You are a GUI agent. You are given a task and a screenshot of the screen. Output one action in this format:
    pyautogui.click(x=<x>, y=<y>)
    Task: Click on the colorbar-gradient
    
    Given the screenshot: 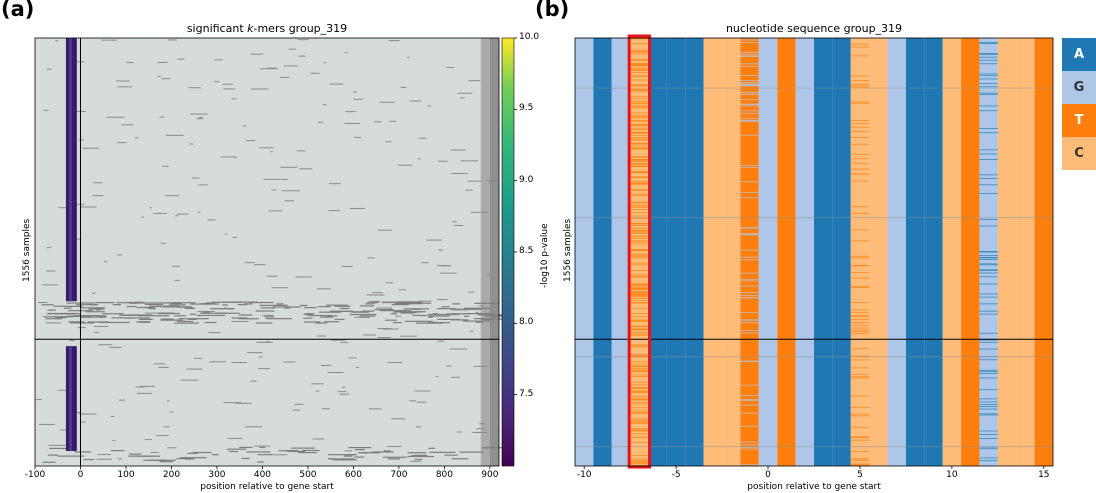 What is the action you would take?
    pyautogui.click(x=508, y=252)
    